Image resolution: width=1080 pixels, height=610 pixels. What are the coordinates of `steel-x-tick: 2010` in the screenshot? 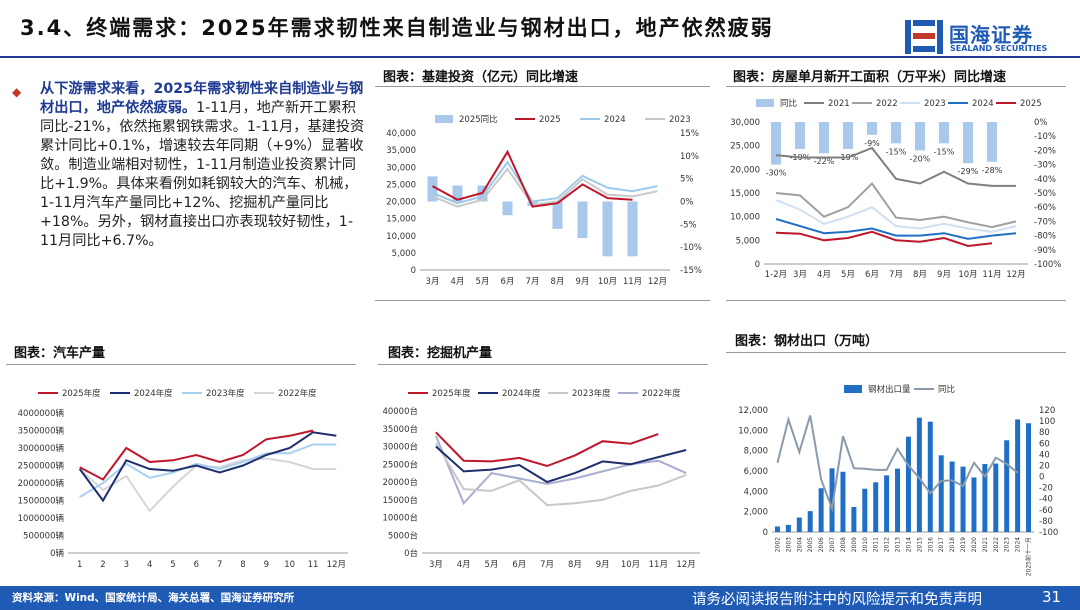 It's located at (865, 544).